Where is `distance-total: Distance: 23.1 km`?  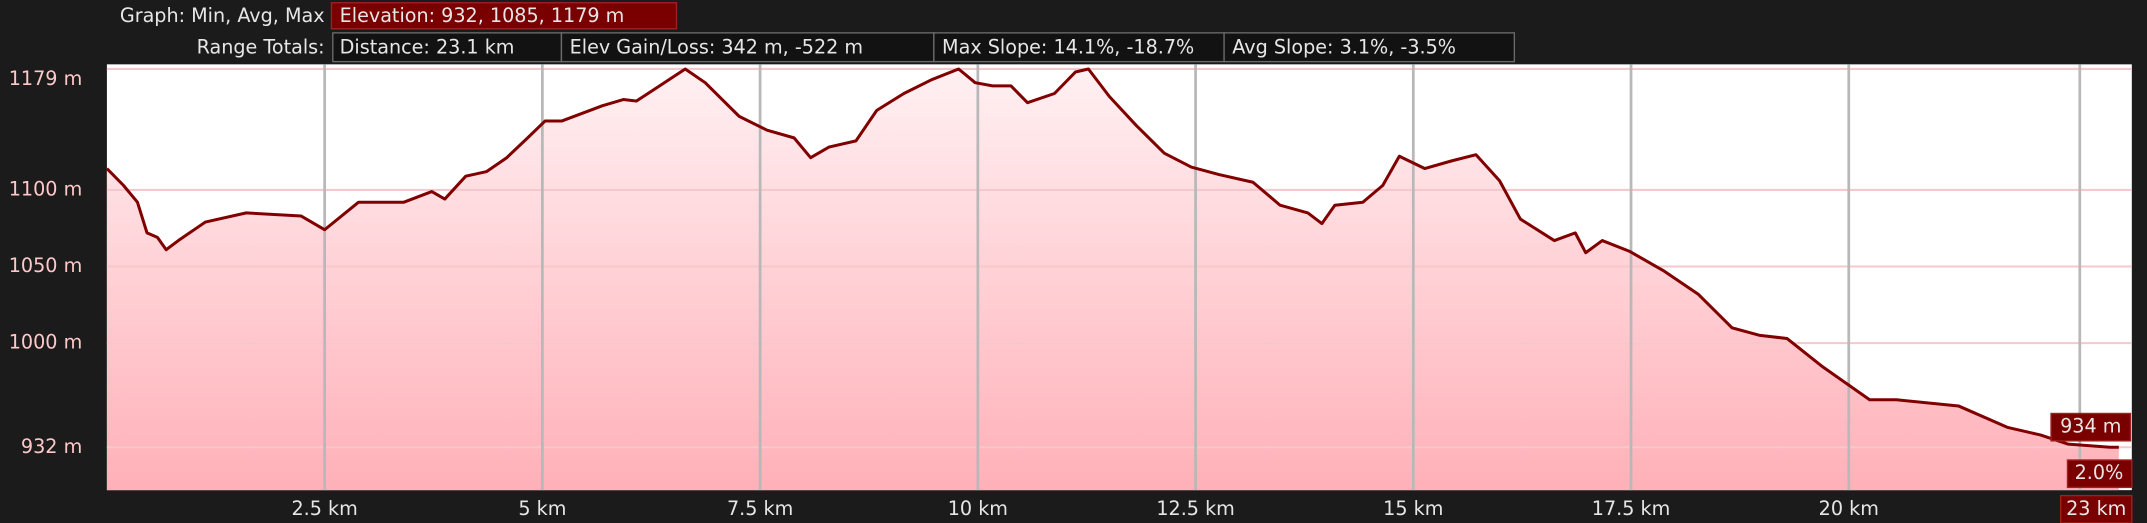 distance-total: Distance: 23.1 km is located at coordinates (427, 46).